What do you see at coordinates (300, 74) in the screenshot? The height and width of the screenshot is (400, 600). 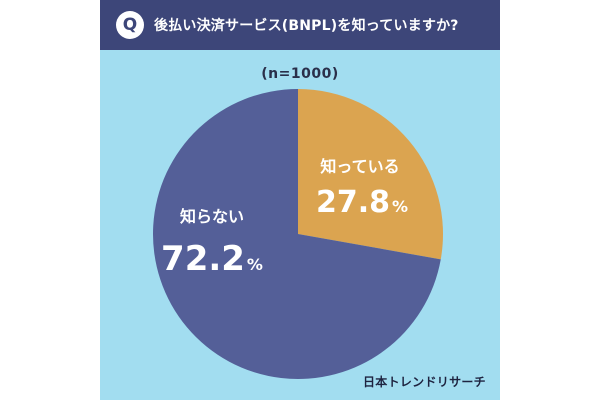 I see `sample-size-note: (n=1000)` at bounding box center [300, 74].